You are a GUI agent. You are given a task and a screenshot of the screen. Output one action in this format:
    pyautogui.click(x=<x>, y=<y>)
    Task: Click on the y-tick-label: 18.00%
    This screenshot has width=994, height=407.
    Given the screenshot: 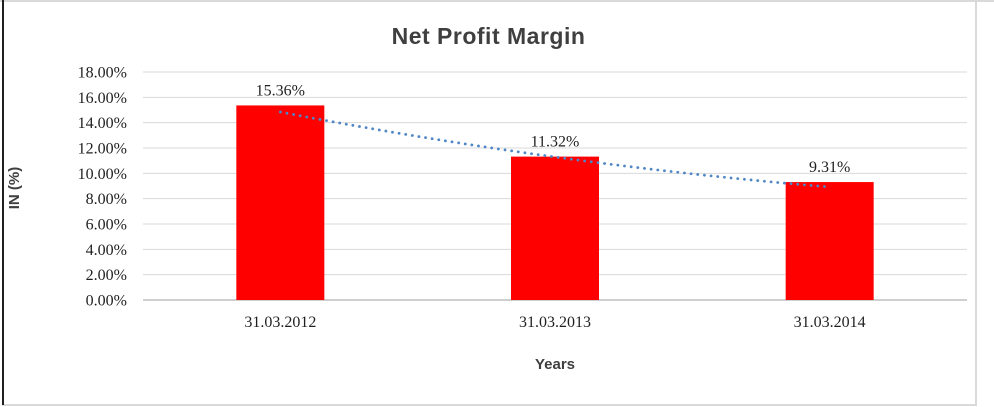 What is the action you would take?
    pyautogui.click(x=102, y=73)
    